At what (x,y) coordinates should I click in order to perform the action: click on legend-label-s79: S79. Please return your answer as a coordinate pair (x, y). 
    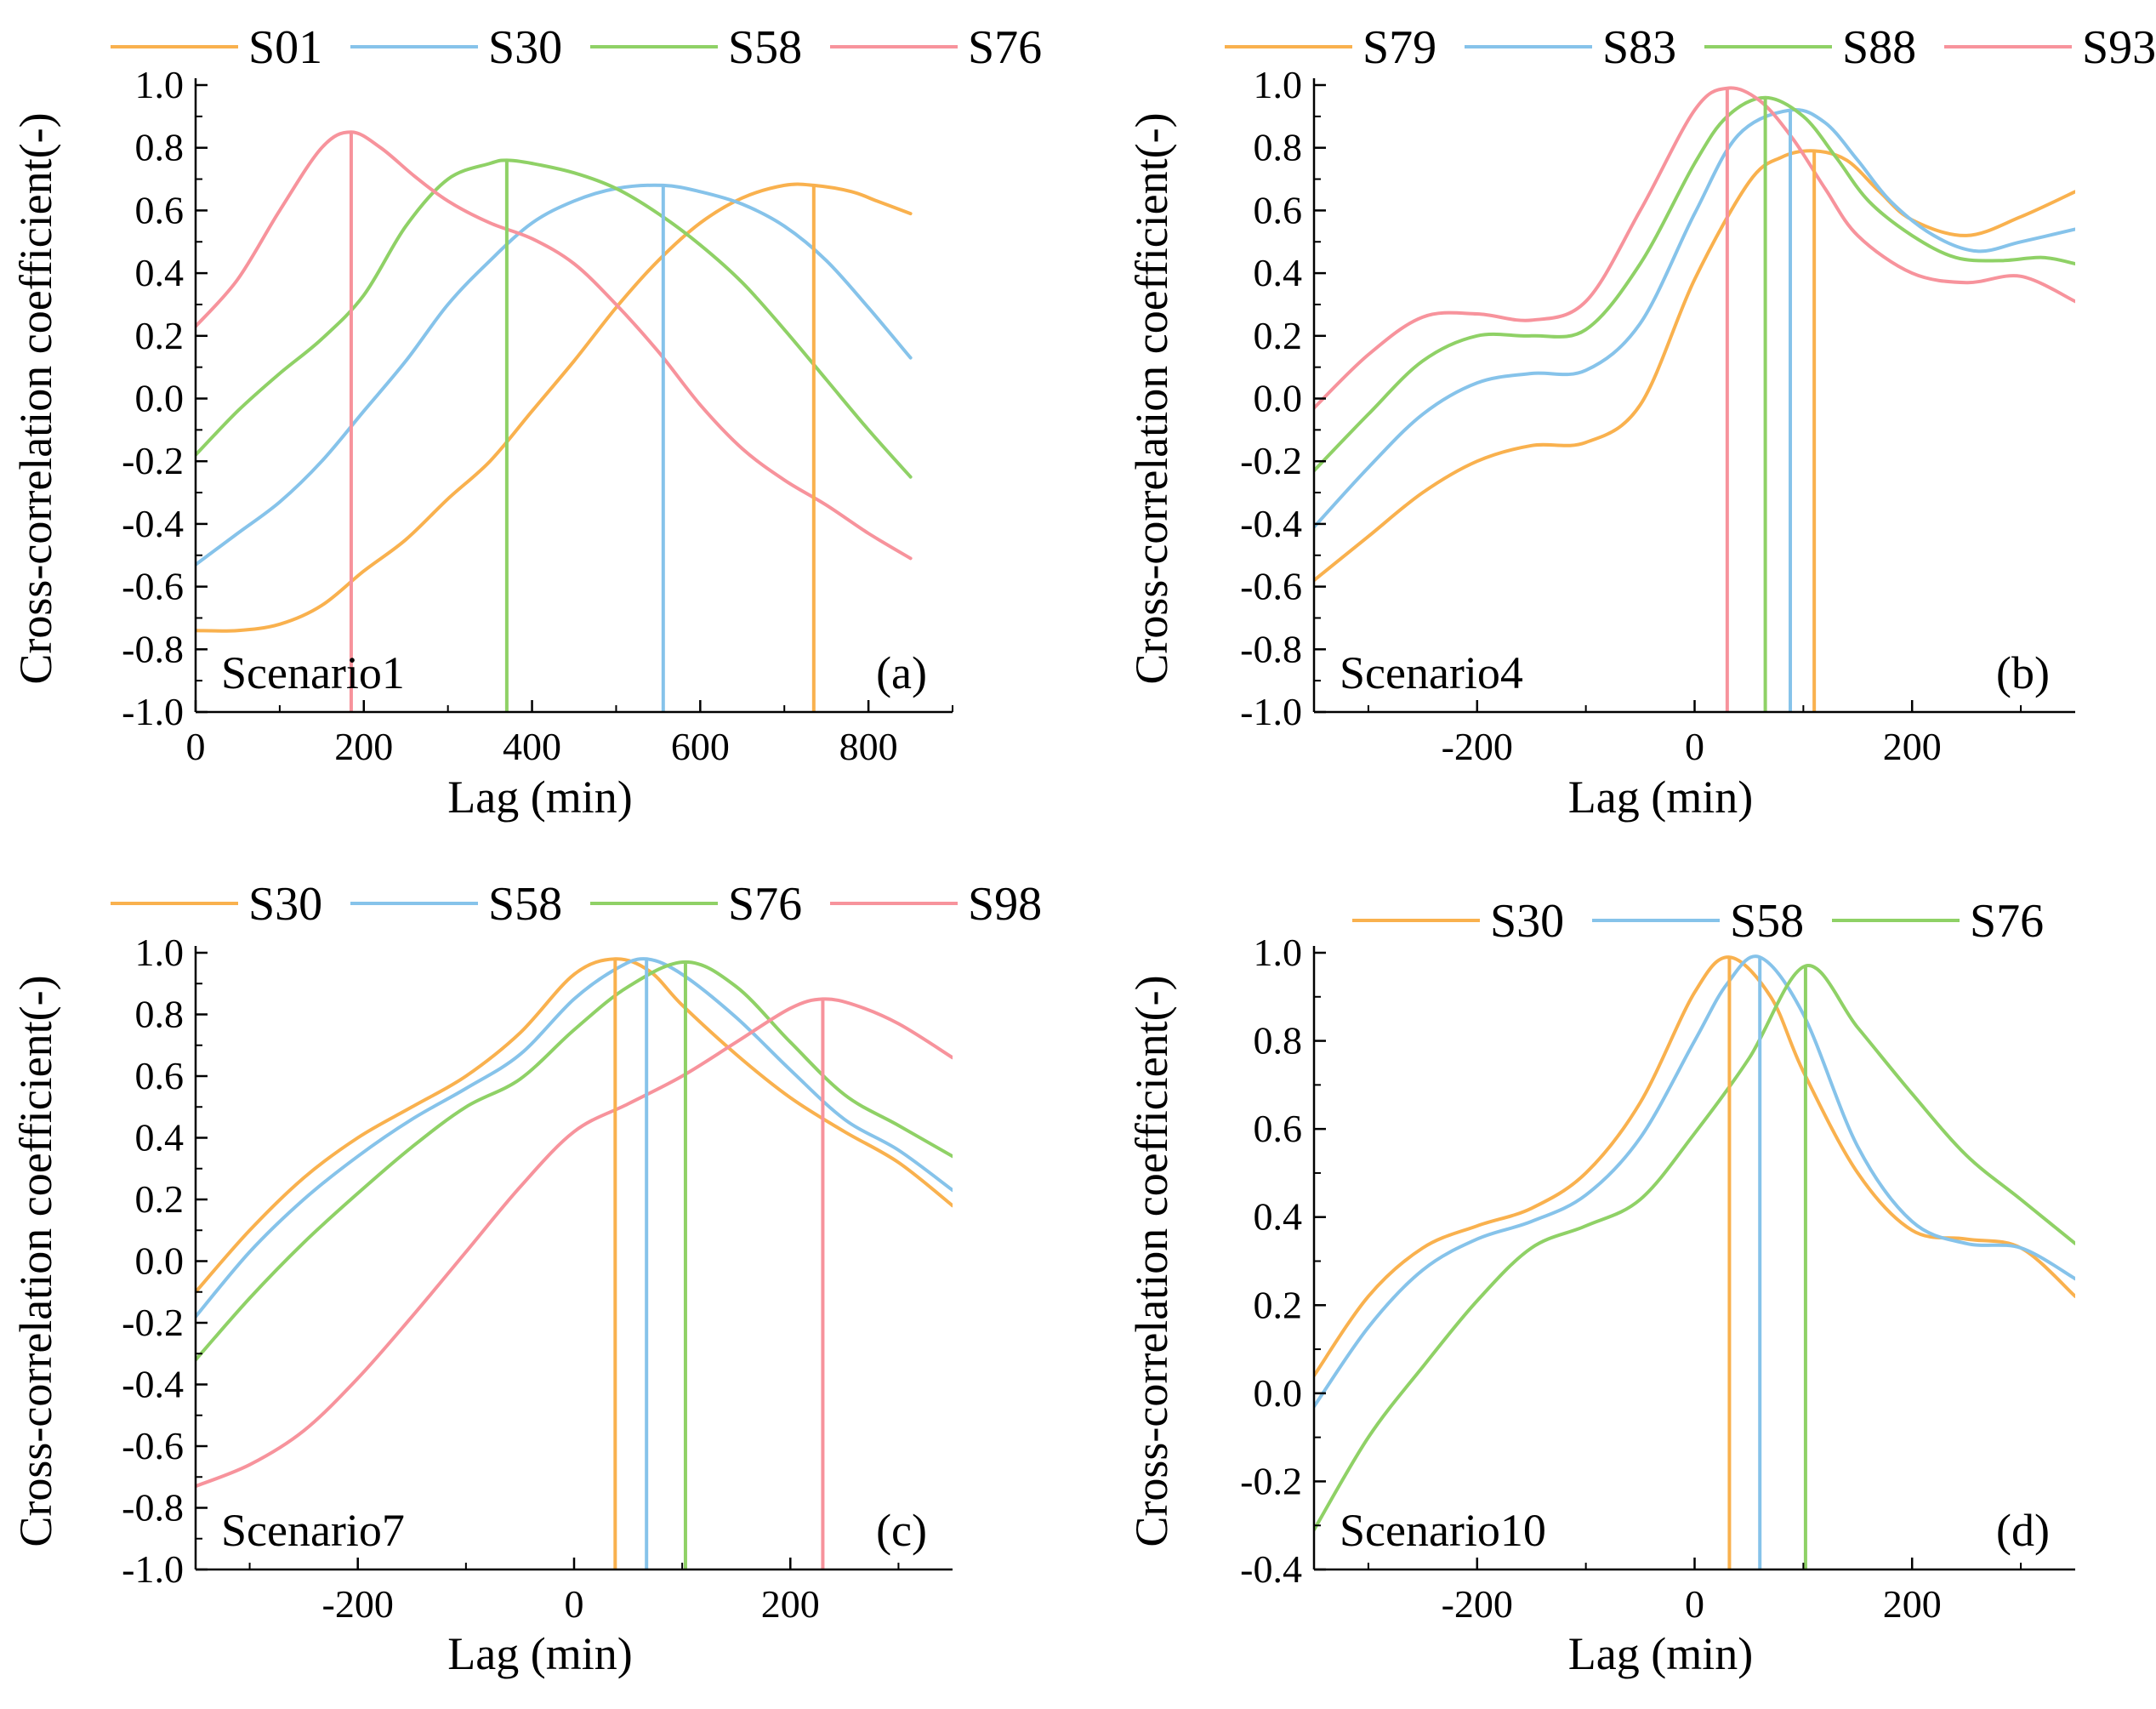
    Looking at the image, I should click on (1399, 47).